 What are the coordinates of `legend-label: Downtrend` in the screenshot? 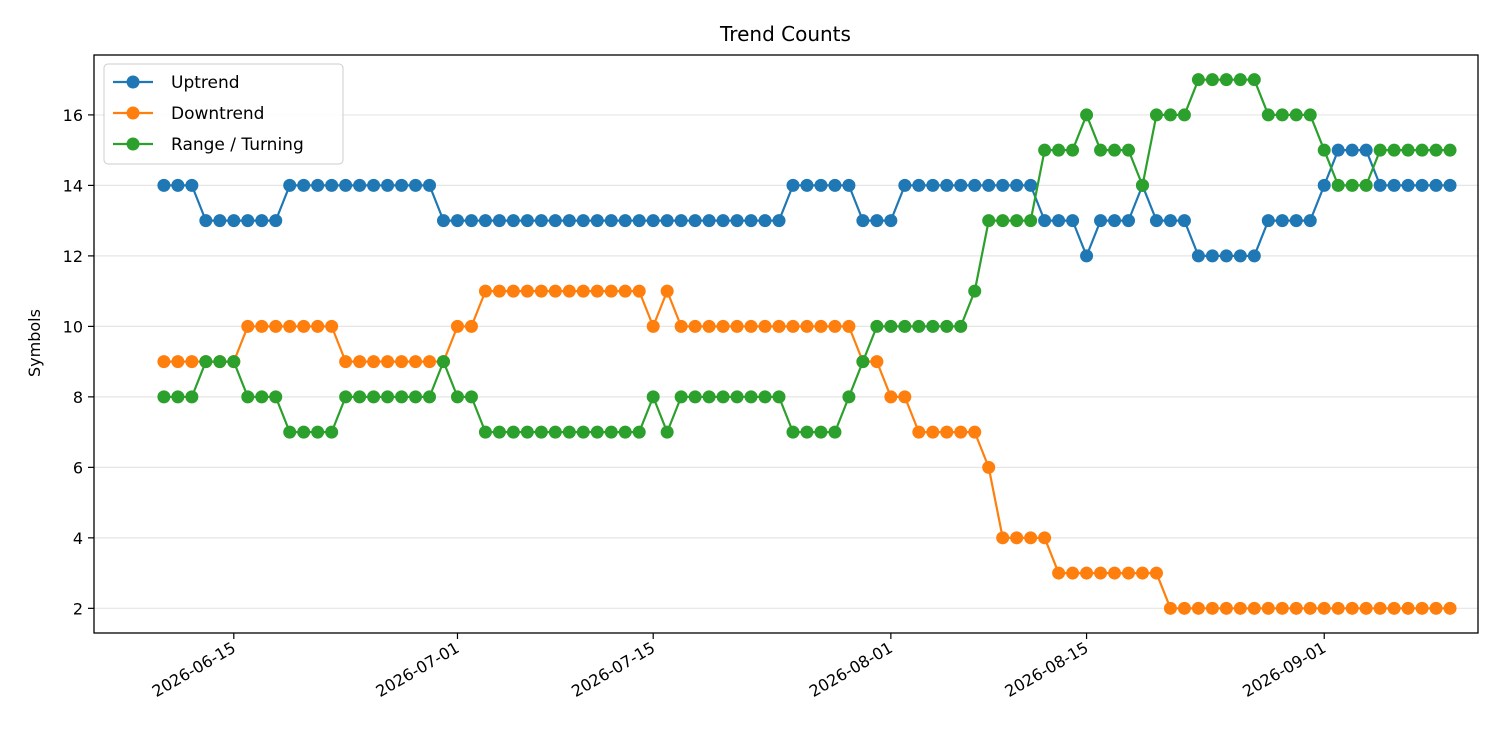 It's located at (217, 114).